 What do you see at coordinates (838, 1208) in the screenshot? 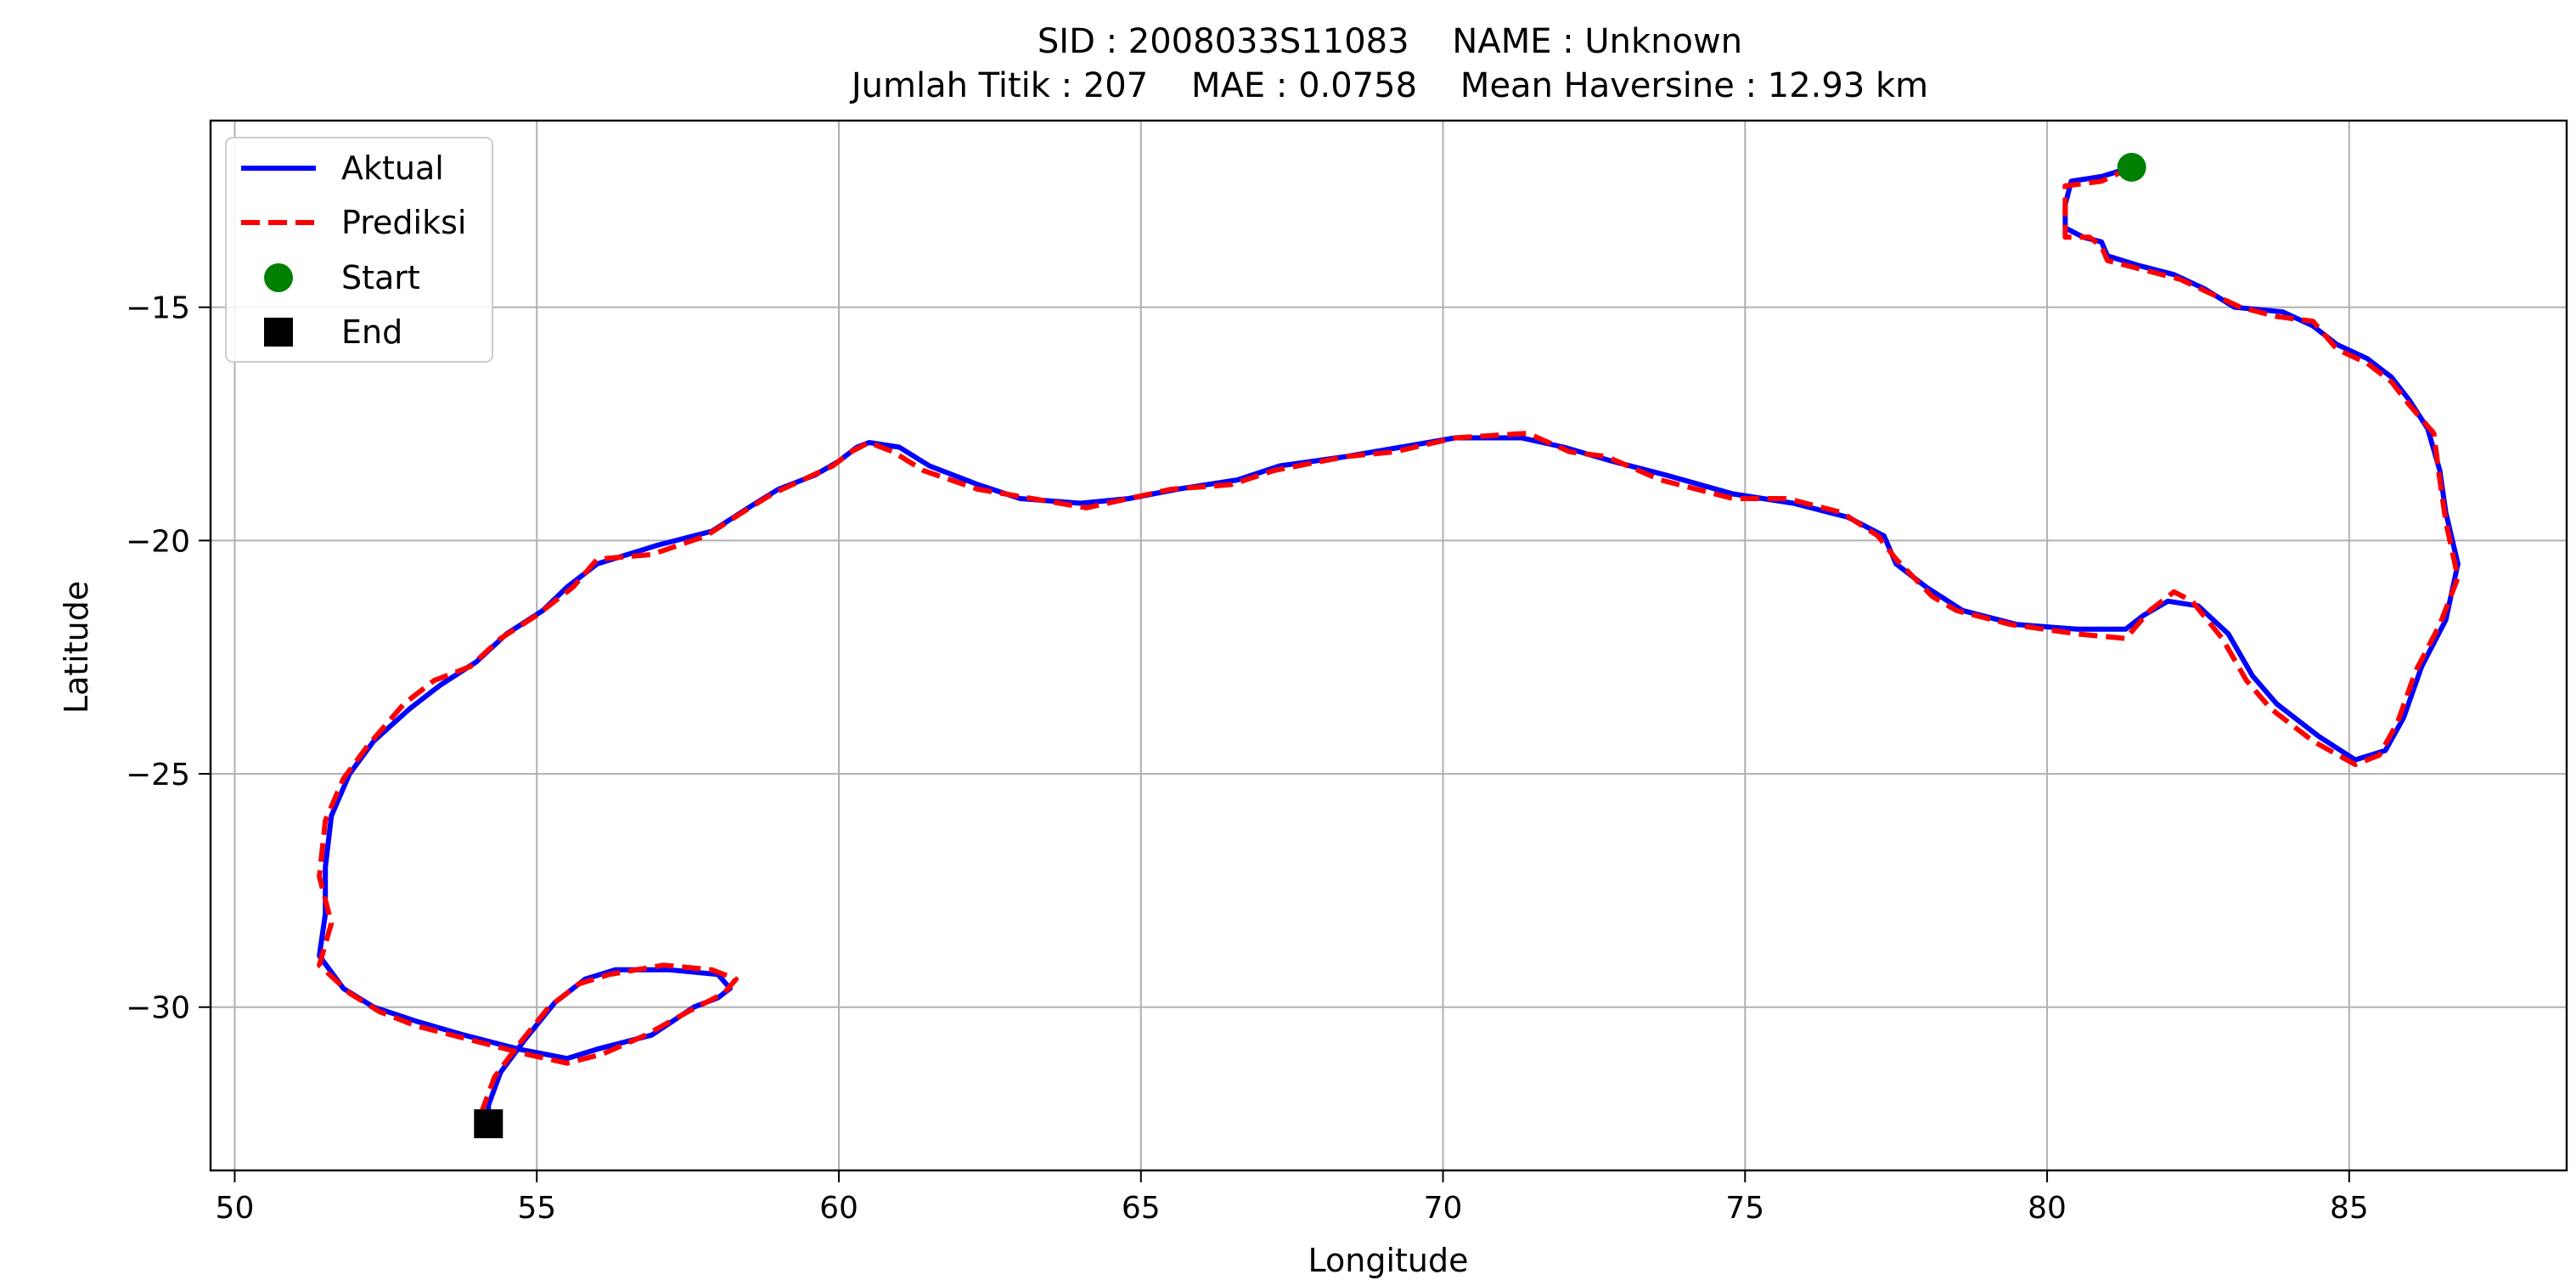
I see `x-tick-label: 60` at bounding box center [838, 1208].